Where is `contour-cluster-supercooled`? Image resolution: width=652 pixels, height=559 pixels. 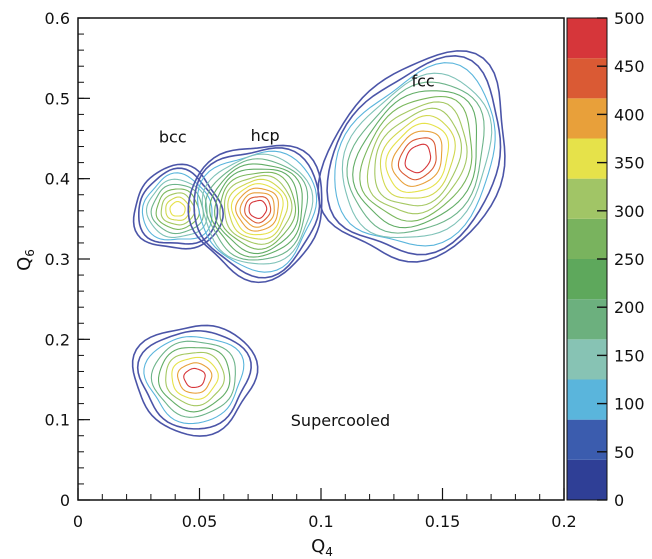 contour-cluster-supercooled is located at coordinates (195, 380).